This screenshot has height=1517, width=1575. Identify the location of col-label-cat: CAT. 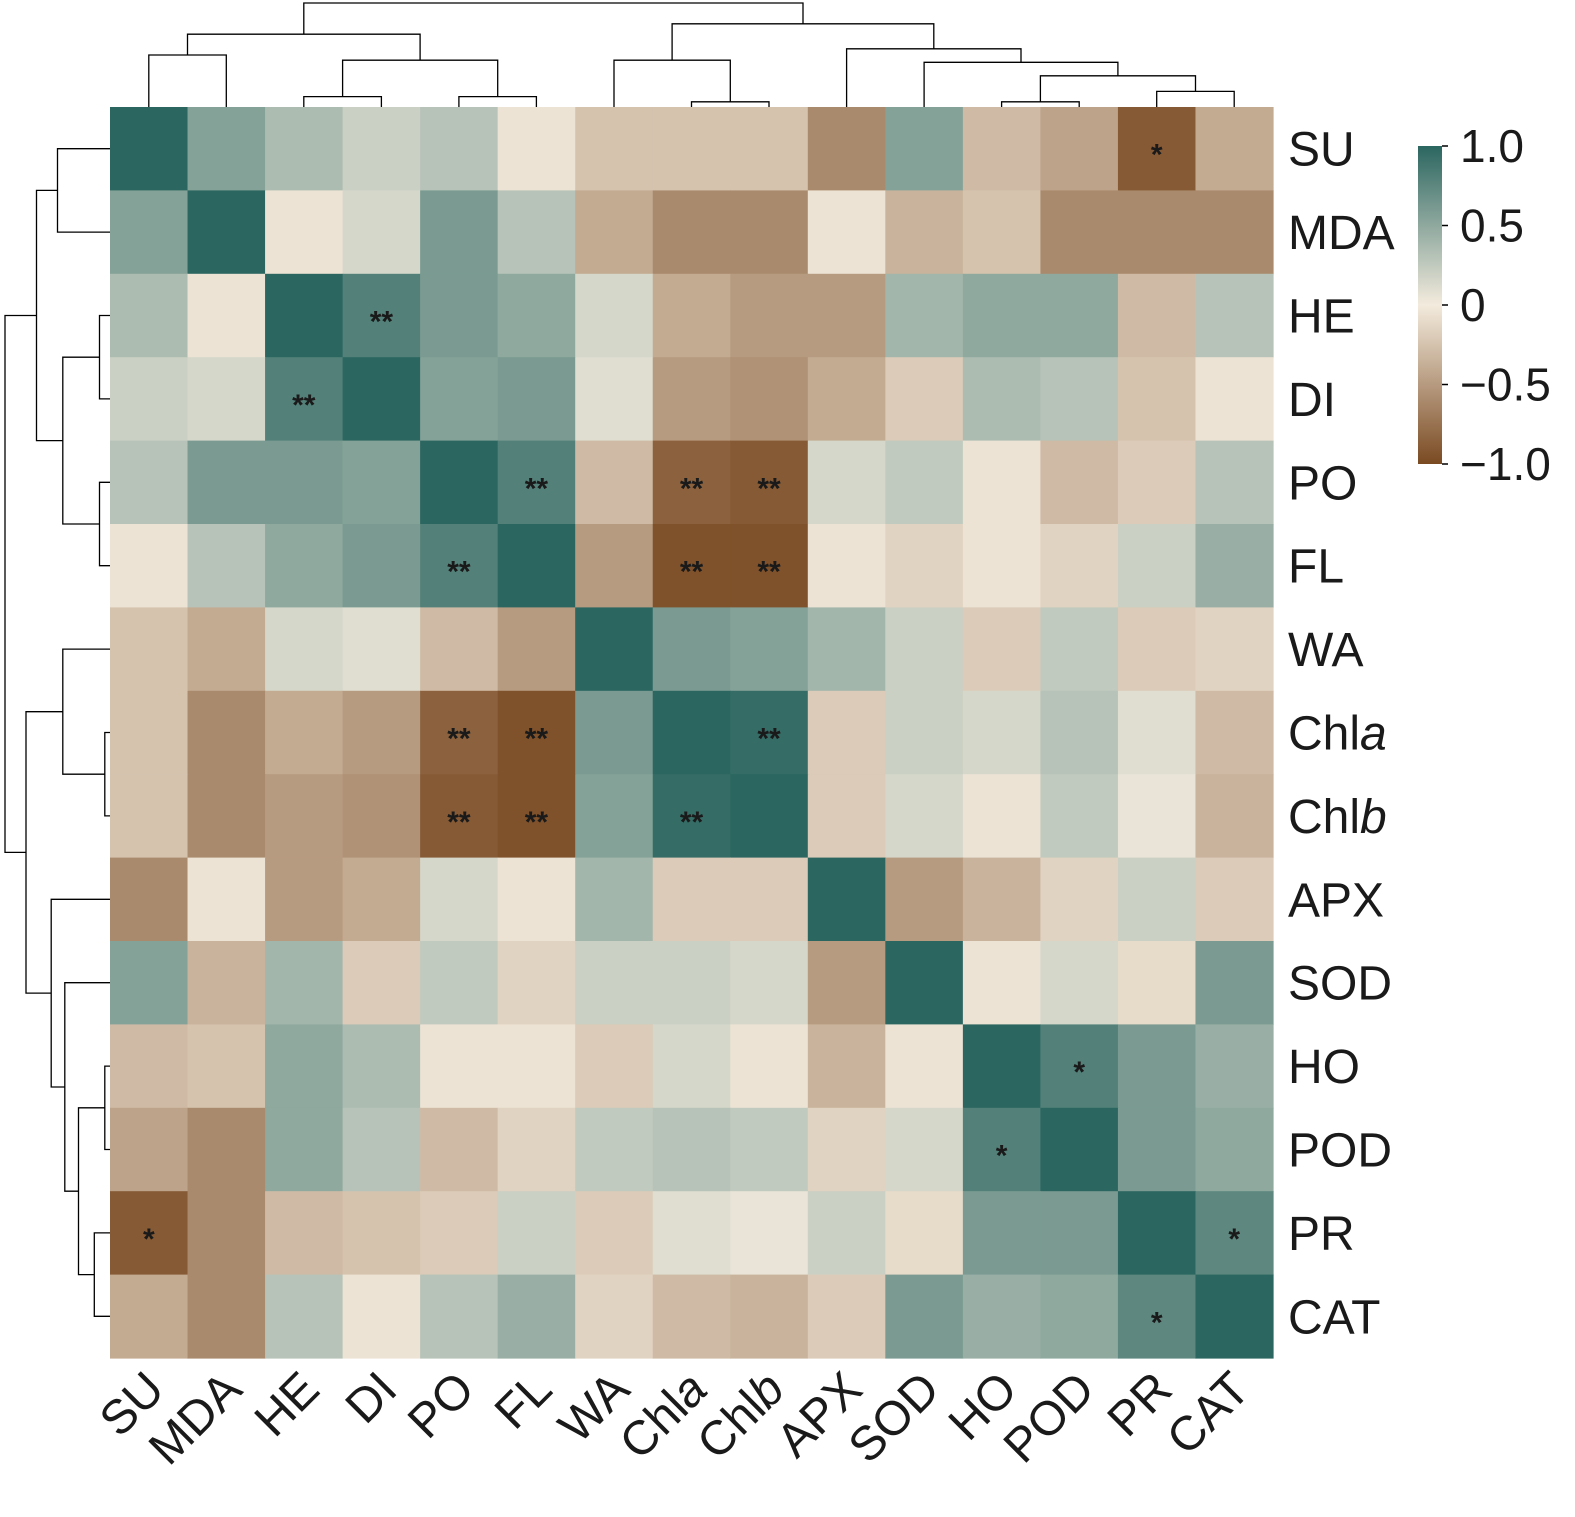
(1208, 1413).